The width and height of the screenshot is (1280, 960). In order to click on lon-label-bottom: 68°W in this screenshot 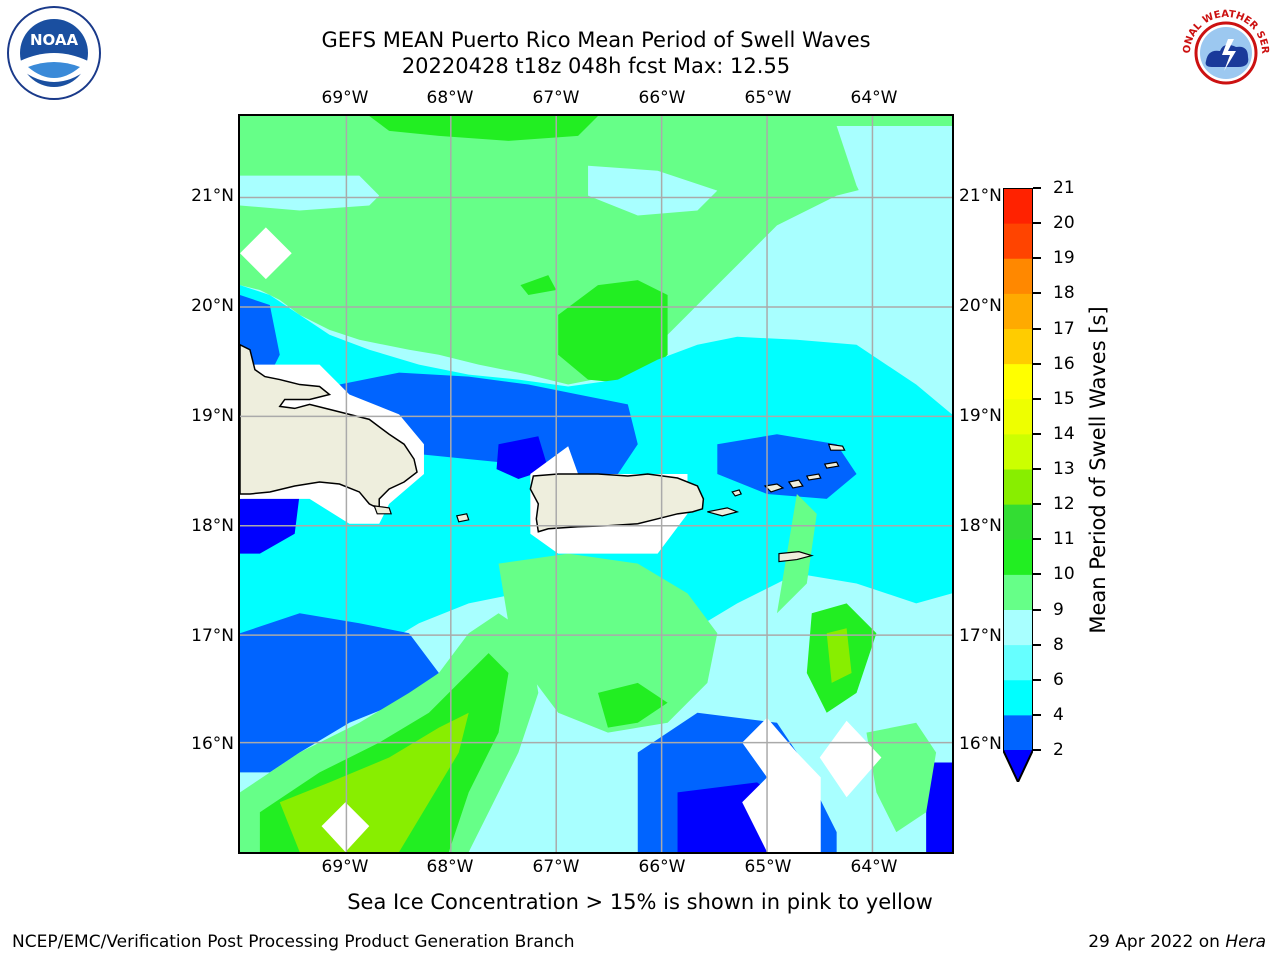, I will do `click(450, 867)`.